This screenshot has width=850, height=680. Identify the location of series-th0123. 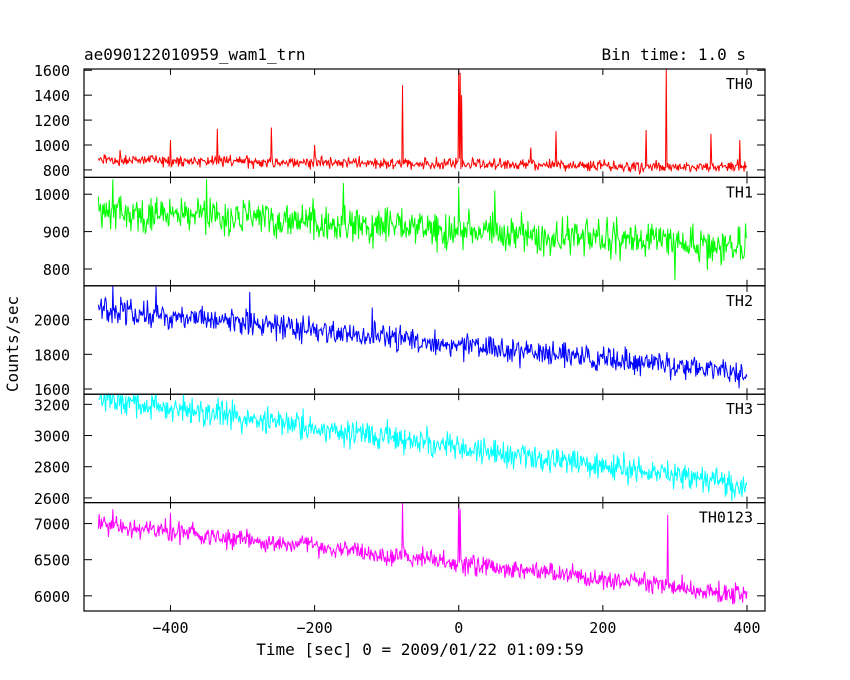
(422, 554).